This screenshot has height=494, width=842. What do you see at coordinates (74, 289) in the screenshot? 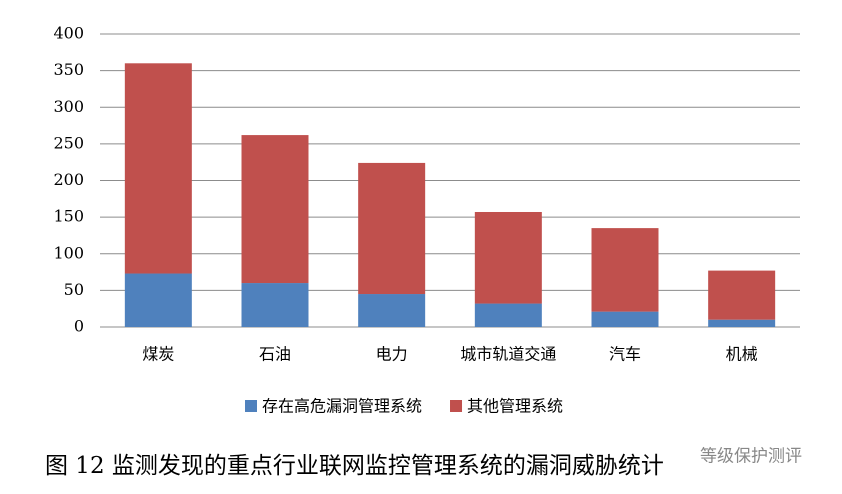
I see `y-tick-label: 50` at bounding box center [74, 289].